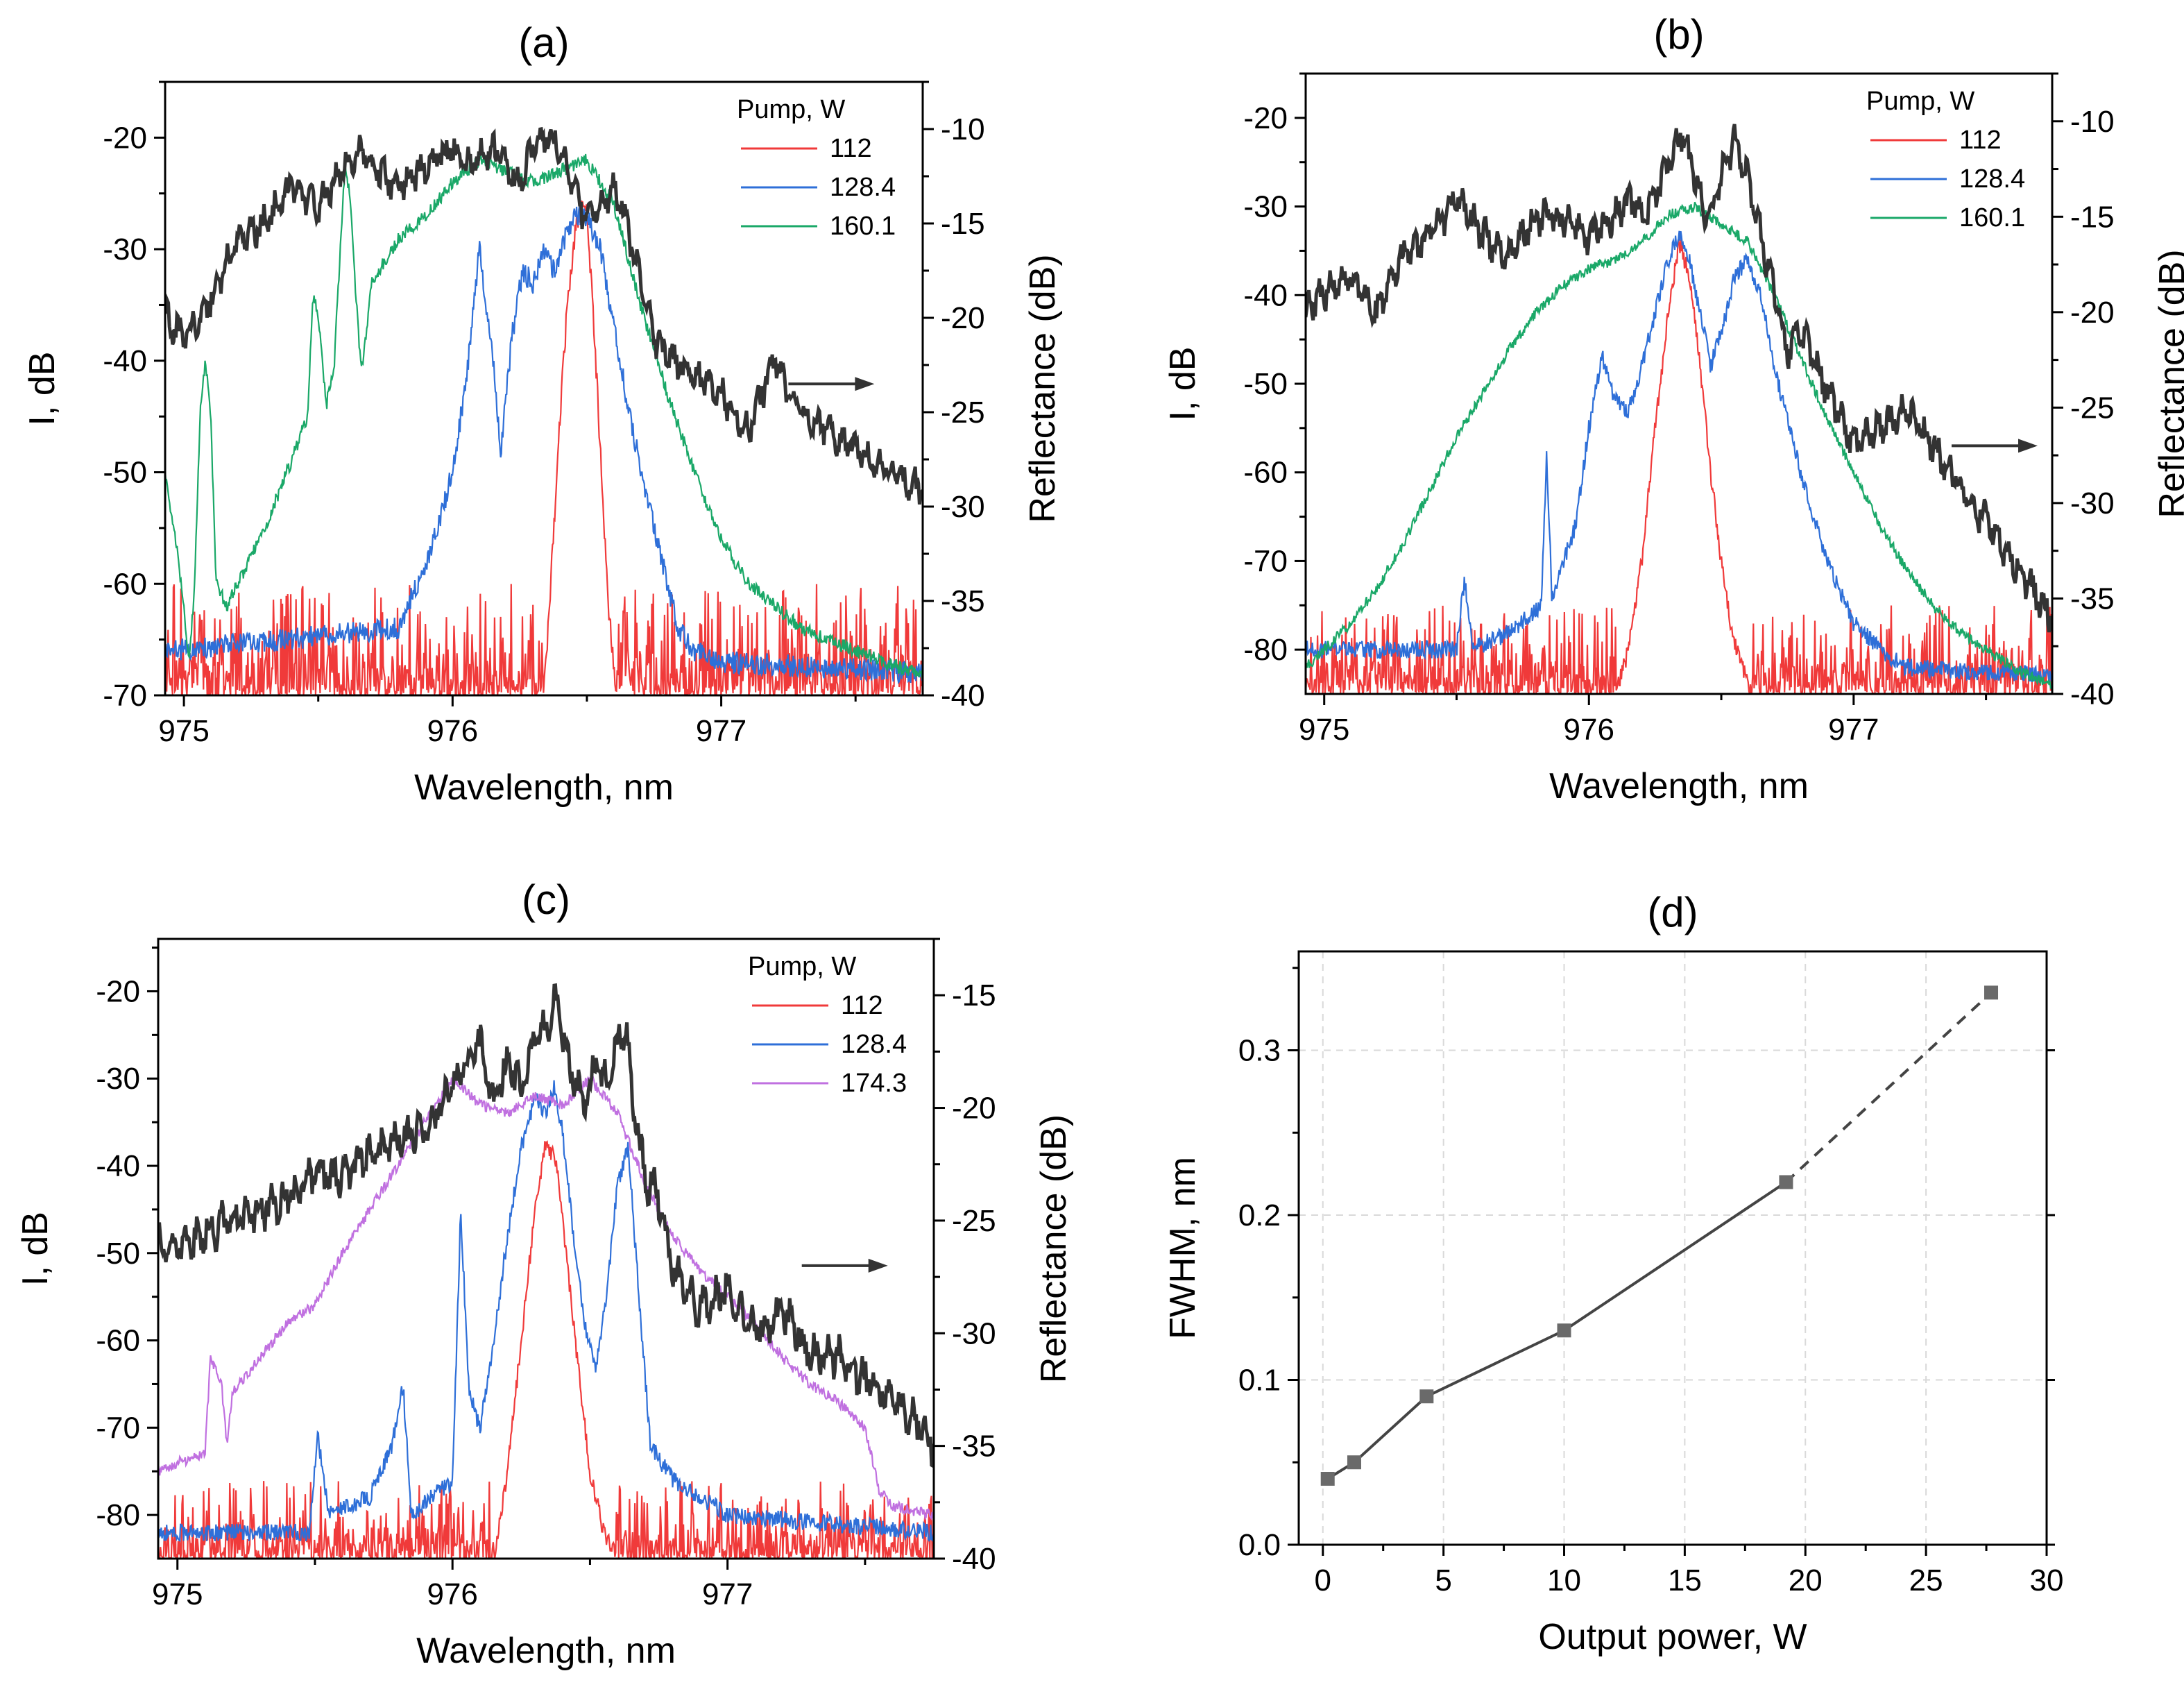 The image size is (2184, 1696). Describe the element at coordinates (1259, 1051) in the screenshot. I see `y-tick-label: 0.3` at that location.